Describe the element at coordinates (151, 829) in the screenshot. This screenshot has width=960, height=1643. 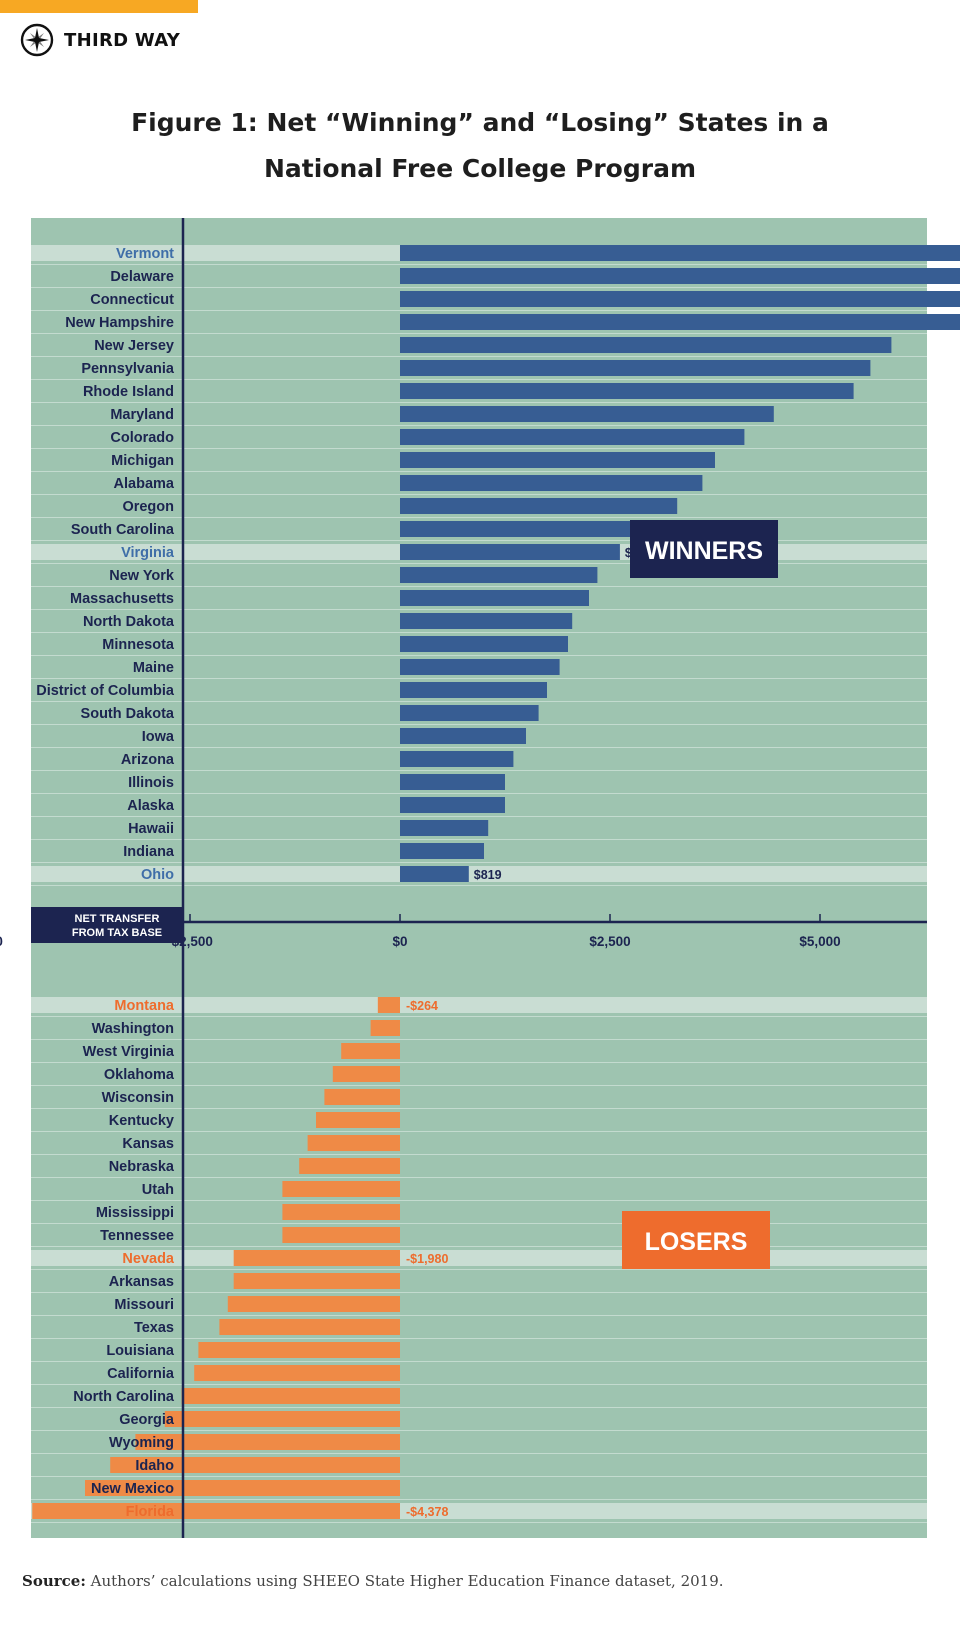
I see `category-label-hawaii: Hawaii` at that location.